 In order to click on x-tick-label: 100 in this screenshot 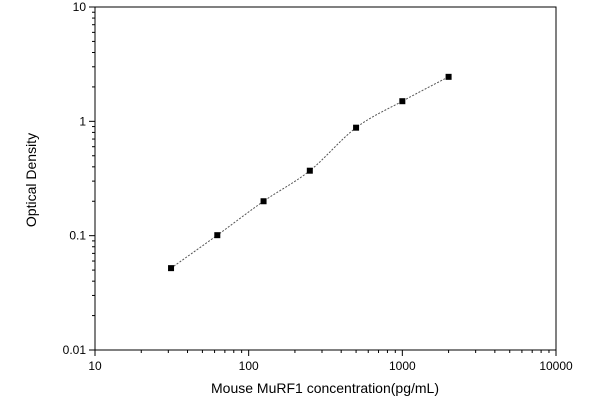, I will do `click(249, 366)`.